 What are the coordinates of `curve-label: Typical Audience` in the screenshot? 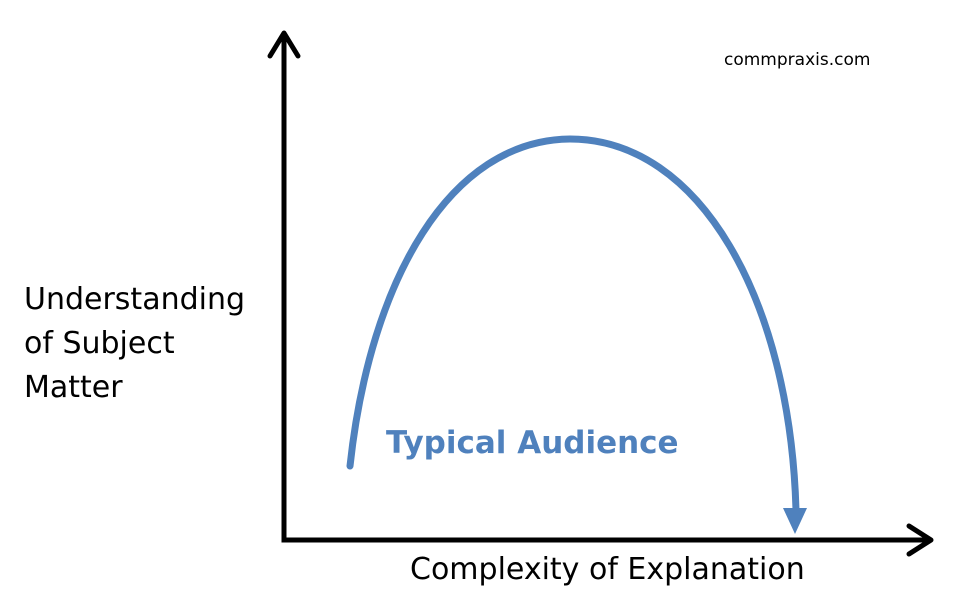 It's located at (532, 443).